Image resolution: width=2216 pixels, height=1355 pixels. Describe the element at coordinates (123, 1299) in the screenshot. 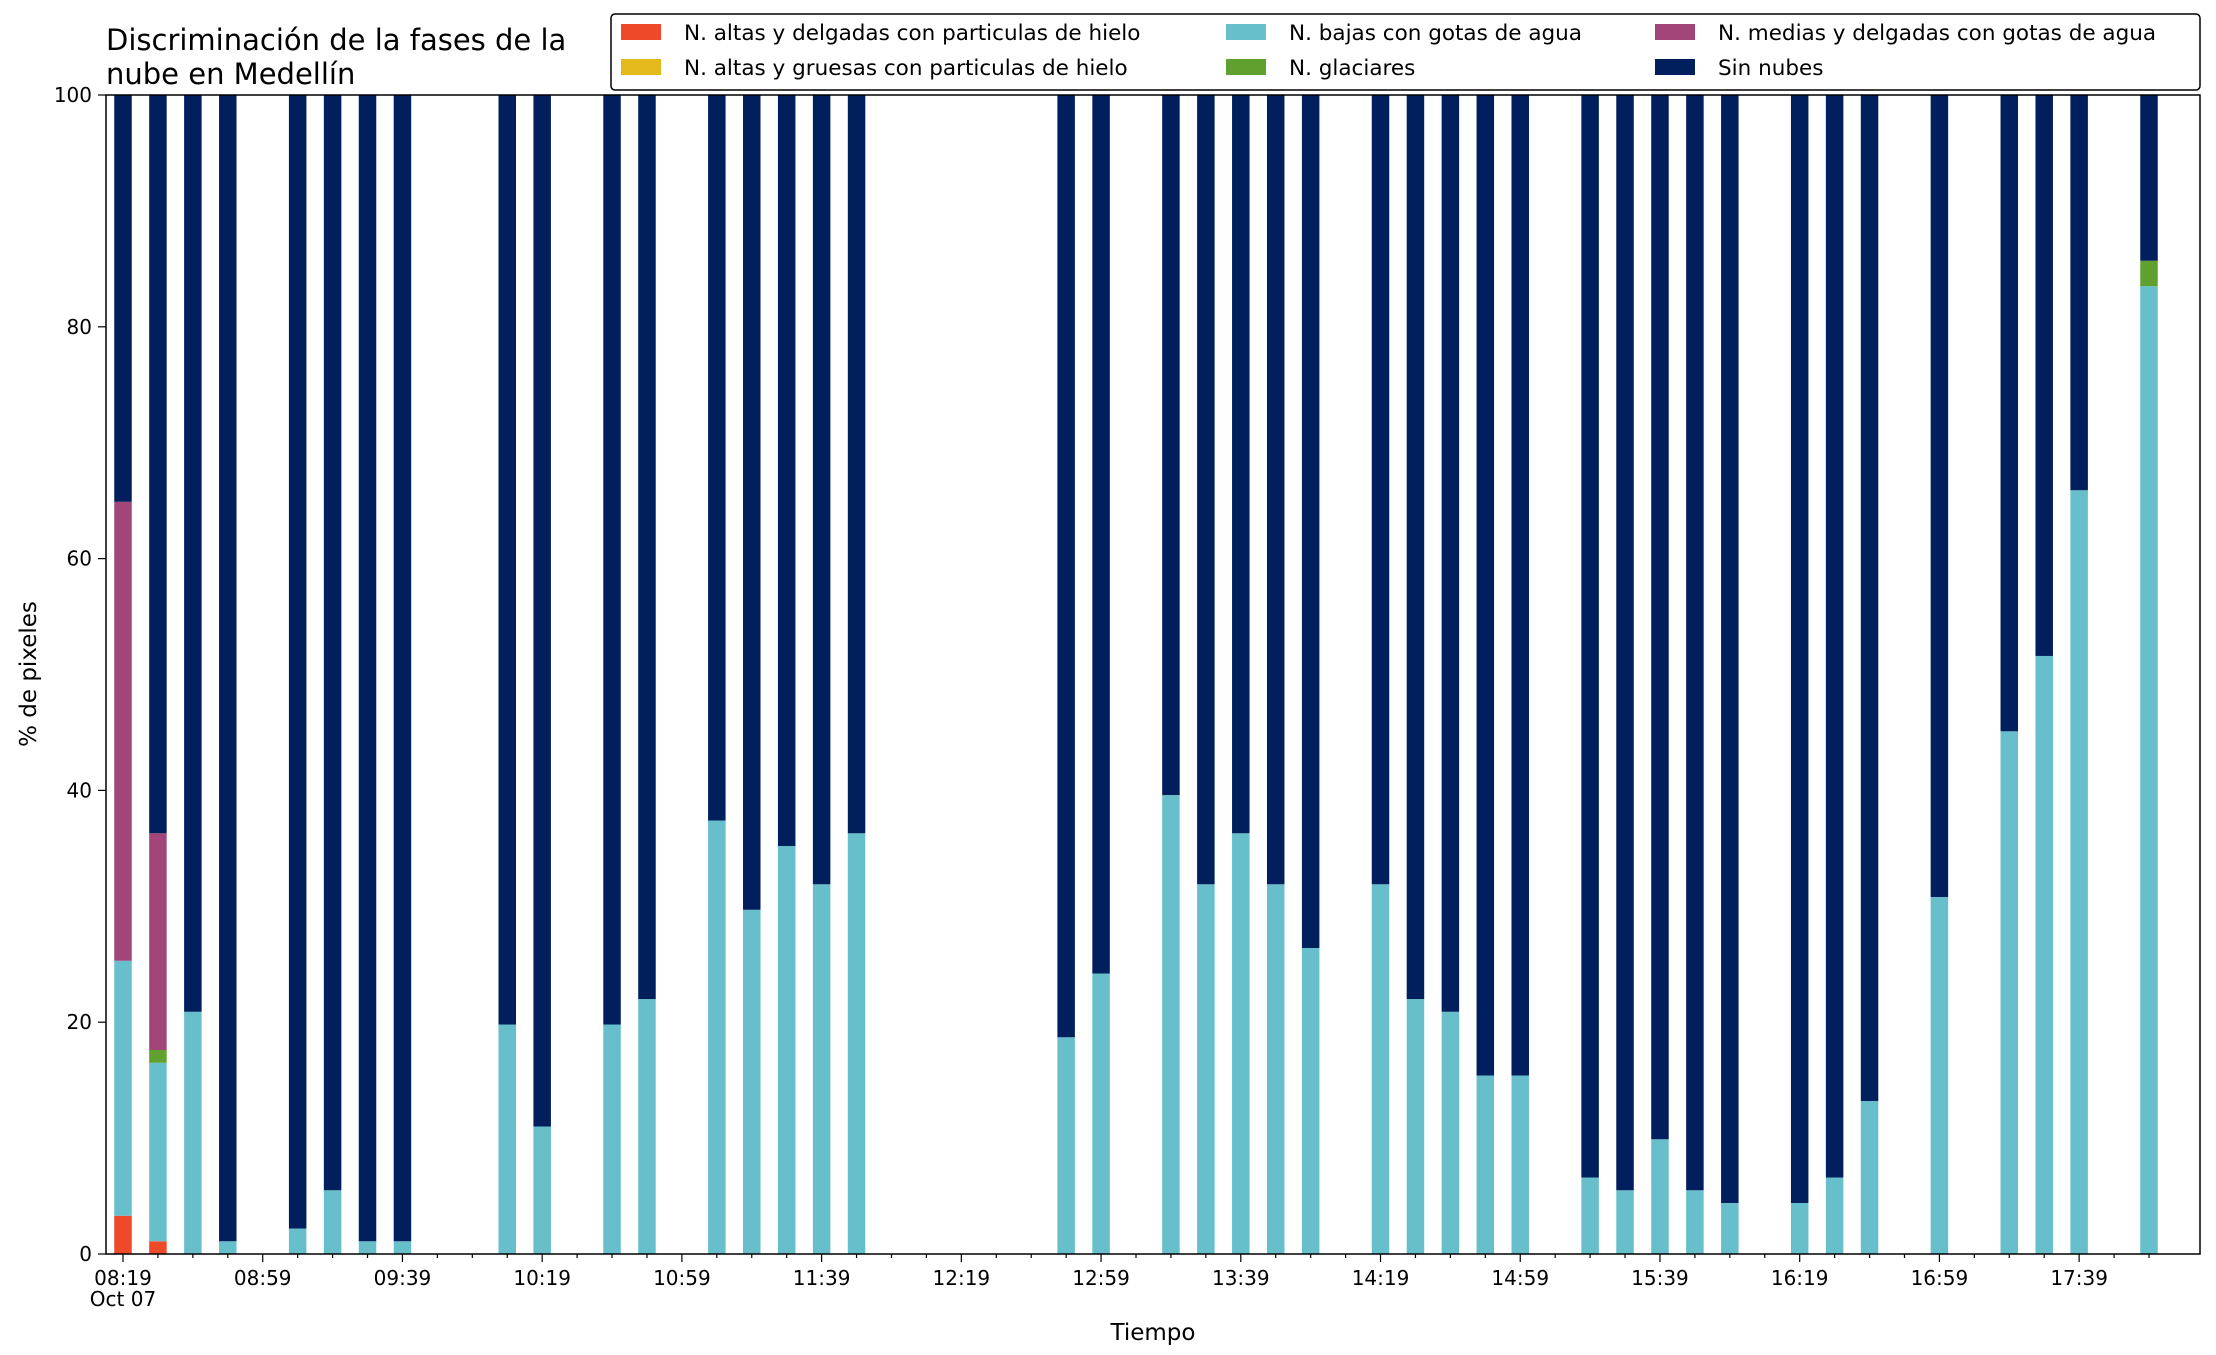

I see `x-tick-sublabel: Oct 07` at that location.